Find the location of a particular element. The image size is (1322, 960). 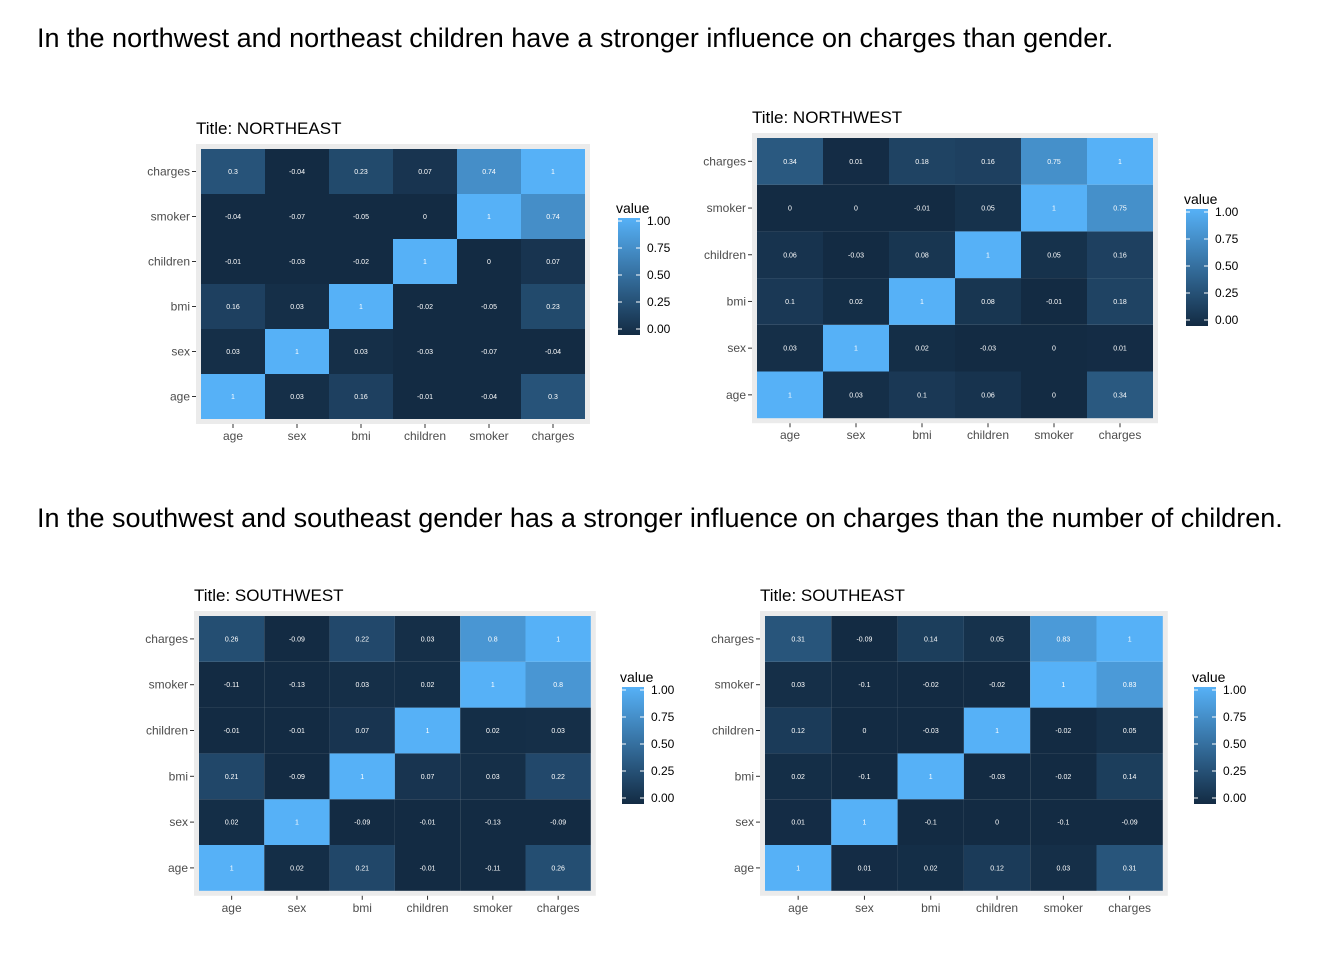

cell-smoker-charges is located at coordinates (1129, 684).